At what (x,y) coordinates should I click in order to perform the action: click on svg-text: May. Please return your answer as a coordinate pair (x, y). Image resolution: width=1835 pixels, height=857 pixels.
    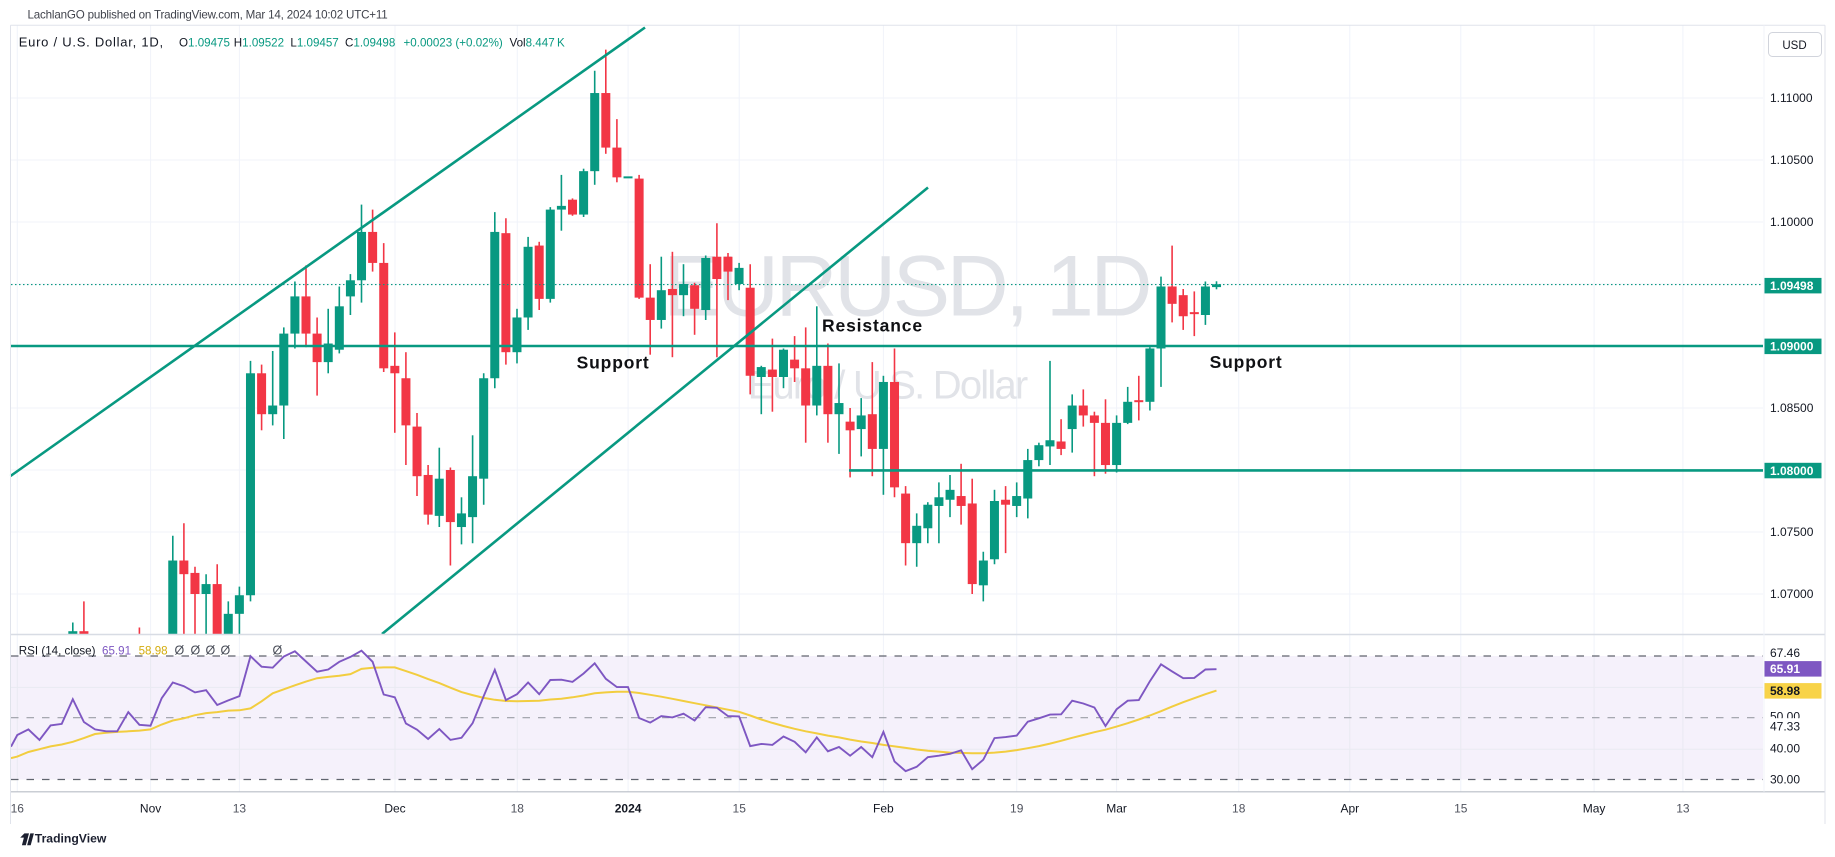
    Looking at the image, I should click on (1594, 809).